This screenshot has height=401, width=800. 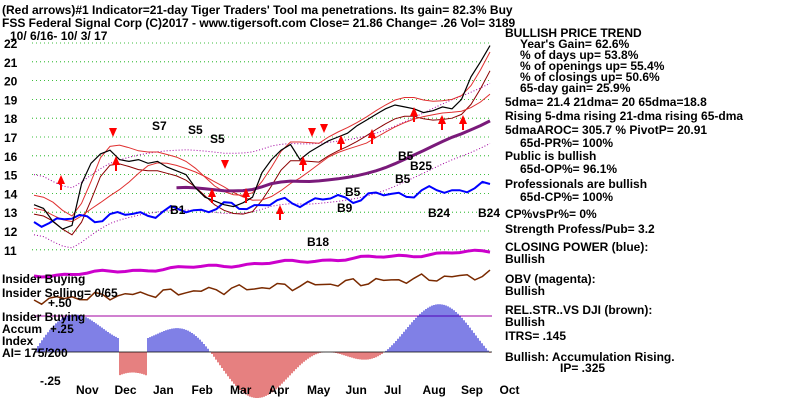 I want to click on side-text: % of openings up= 55.4%, so click(x=592, y=66).